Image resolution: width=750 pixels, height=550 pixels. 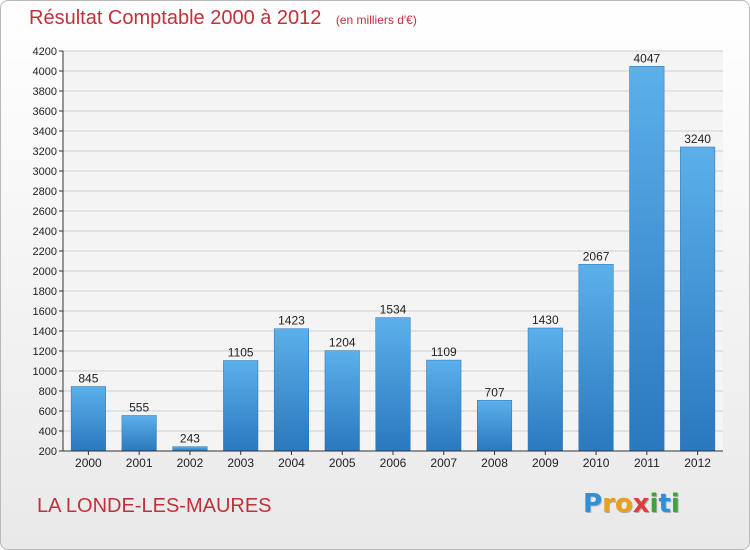 I want to click on y-tick-label: 3200, so click(x=45, y=152).